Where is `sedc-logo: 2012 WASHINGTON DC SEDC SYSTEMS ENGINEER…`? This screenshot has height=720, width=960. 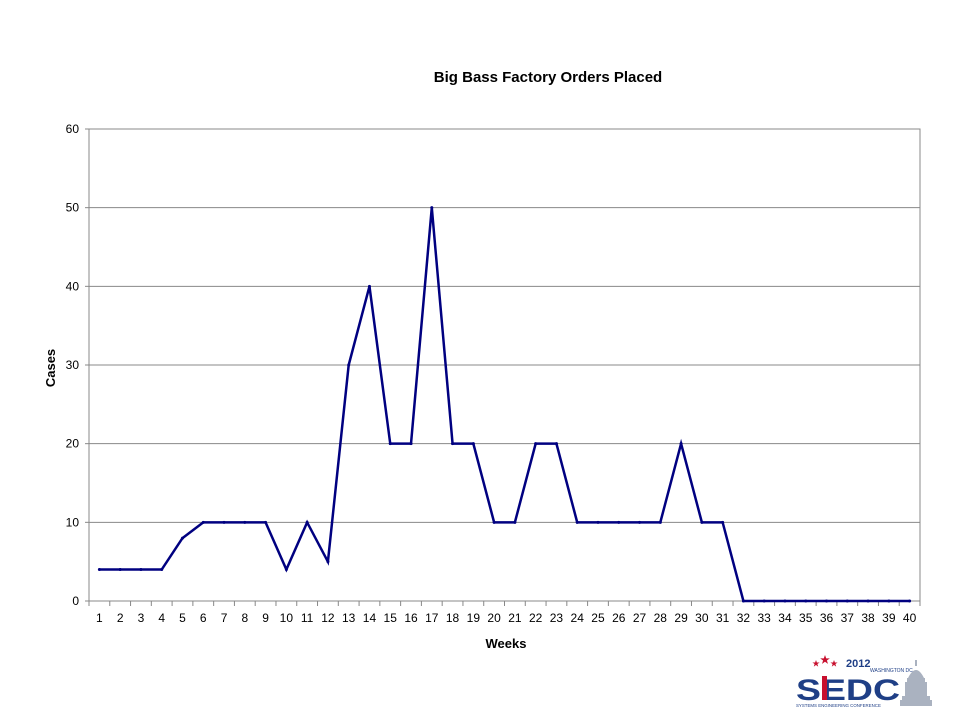
sedc-logo: 2012 WASHINGTON DC SEDC SYSTEMS ENGINEER… is located at coordinates (864, 681).